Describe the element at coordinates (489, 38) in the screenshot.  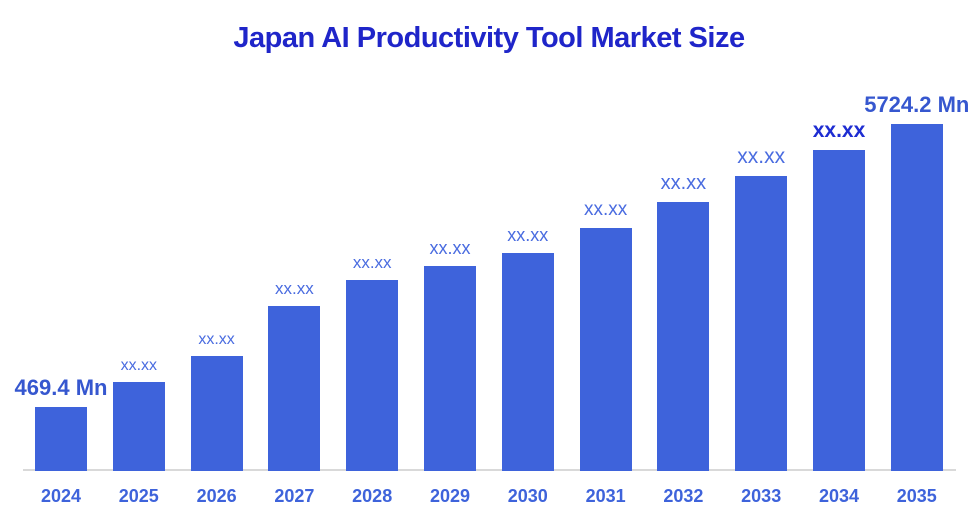
I see `chart-title: Japan AI Productivity Tool Market Size` at that location.